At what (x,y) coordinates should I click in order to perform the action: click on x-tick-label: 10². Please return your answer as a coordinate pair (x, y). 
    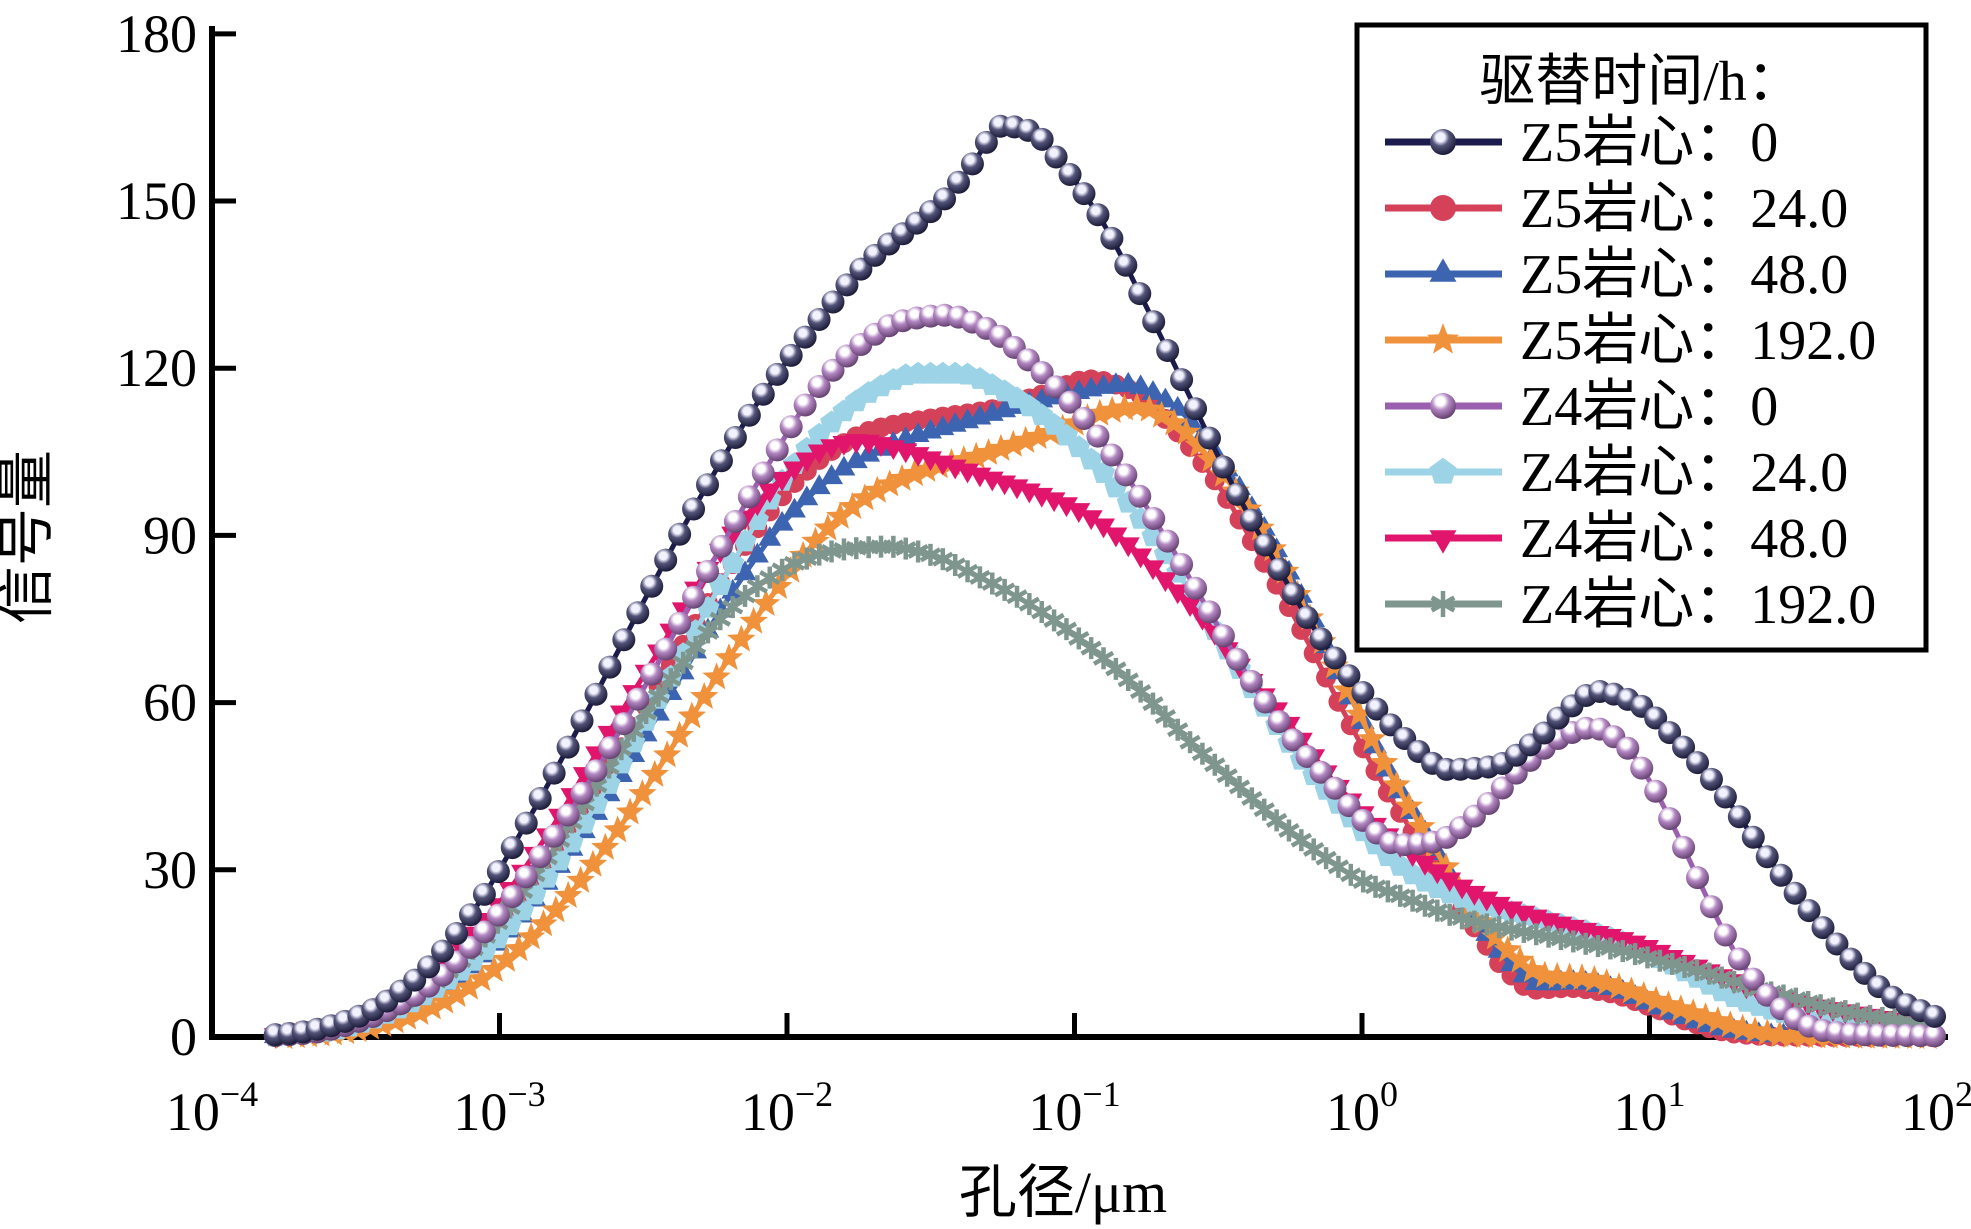
    Looking at the image, I should click on (1936, 1108).